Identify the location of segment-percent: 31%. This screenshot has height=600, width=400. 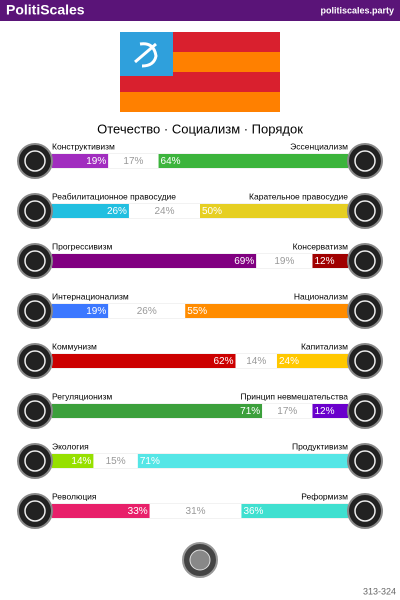
(196, 511).